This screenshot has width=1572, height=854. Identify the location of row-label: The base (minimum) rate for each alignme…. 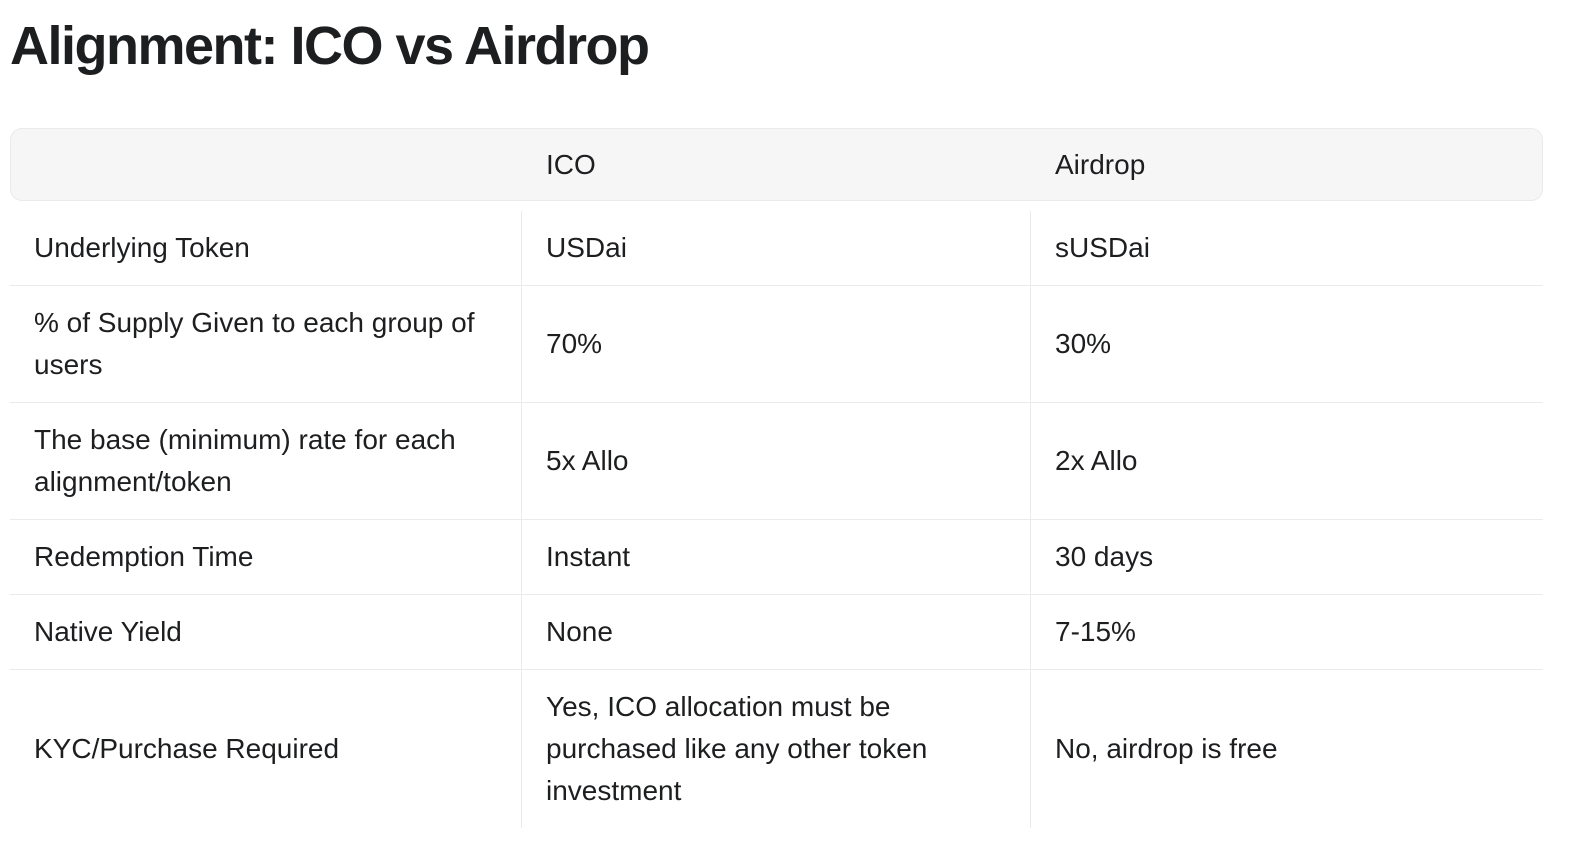
(245, 460).